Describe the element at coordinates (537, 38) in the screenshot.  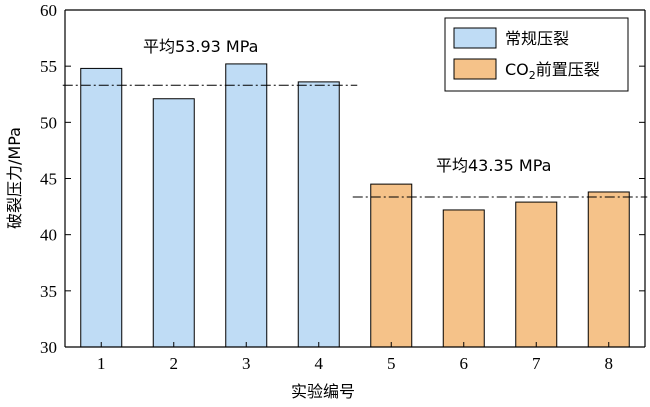
I see `legend-label-conventional: 常规压裂` at that location.